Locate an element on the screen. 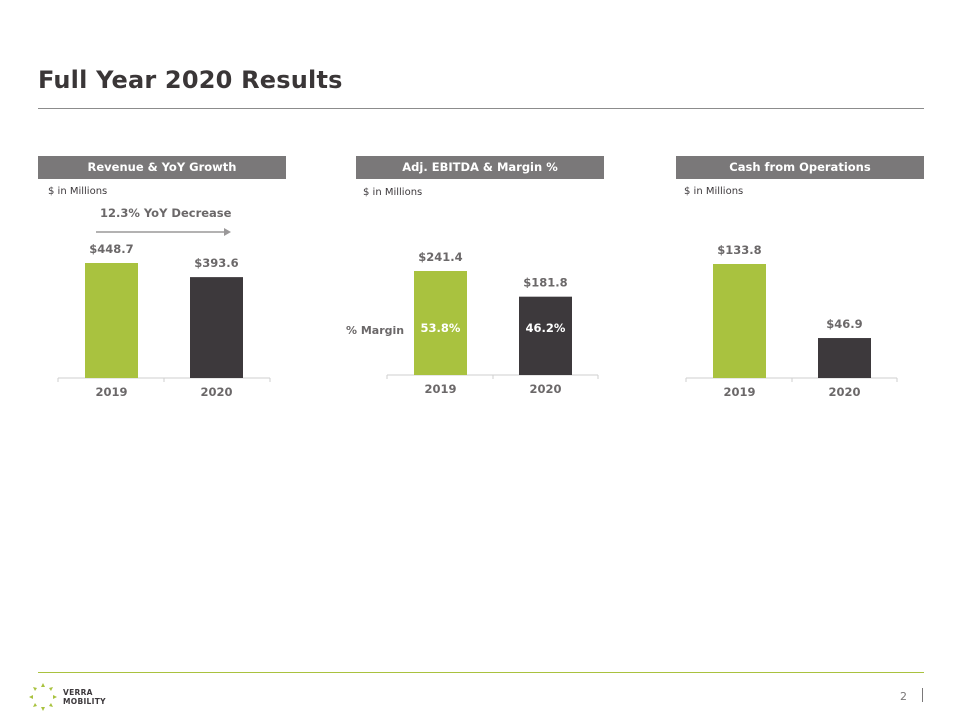 The height and width of the screenshot is (720, 960). ebitda-margin-row-label: % Margin is located at coordinates (375, 330).